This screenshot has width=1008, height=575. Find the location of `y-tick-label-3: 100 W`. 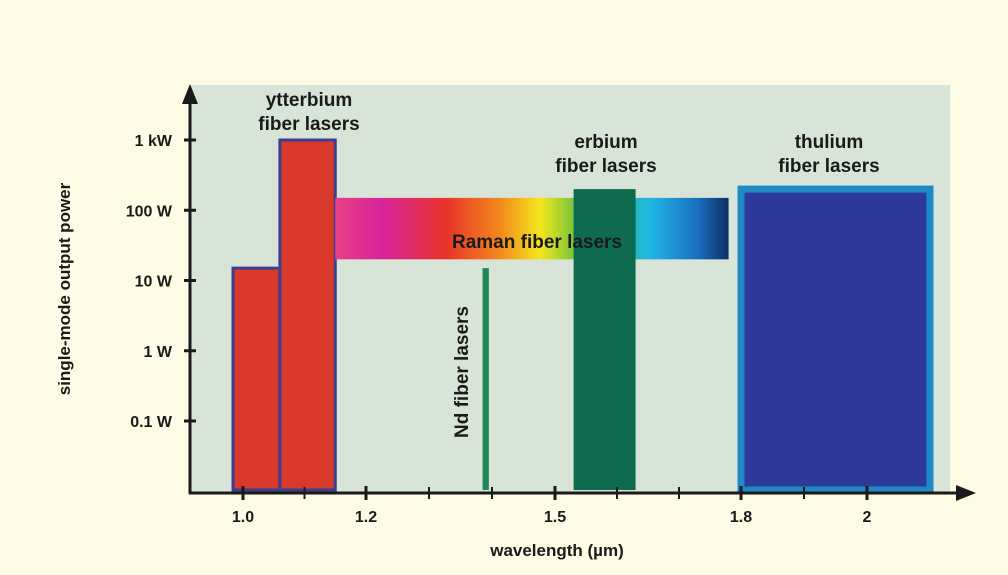

y-tick-label-3: 100 W is located at coordinates (149, 211).